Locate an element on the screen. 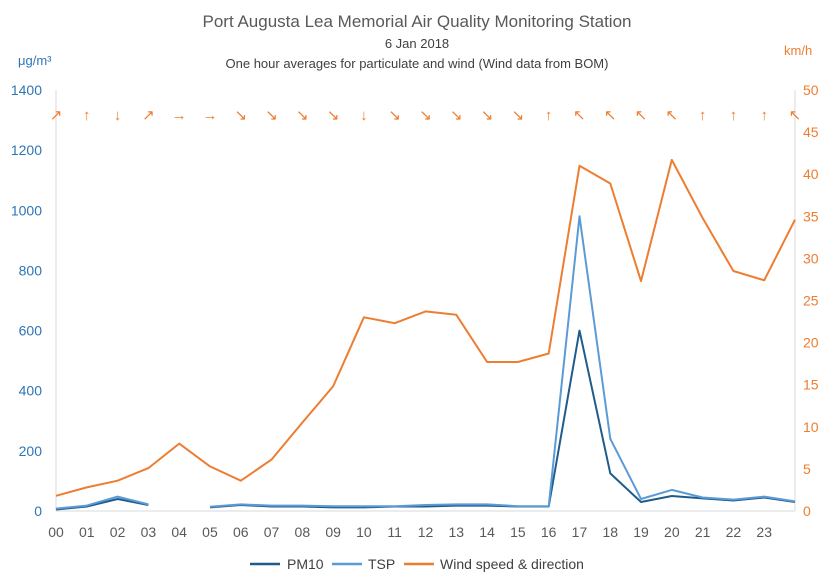 This screenshot has width=834, height=586. y-left-unit-label: μg/m³ is located at coordinates (35, 60).